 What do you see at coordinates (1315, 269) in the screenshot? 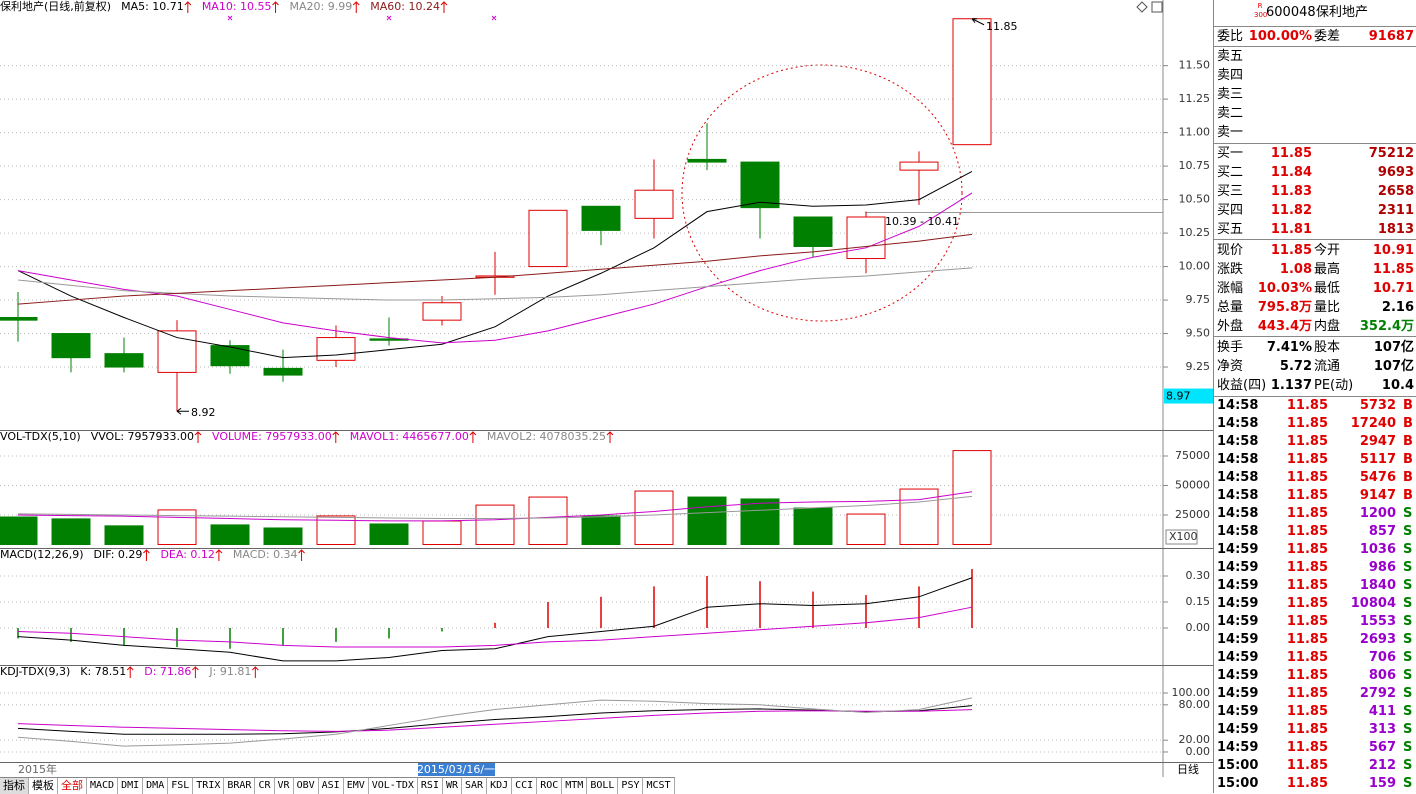
I see `panel-row: 涨跌 1.08 最高 11.85` at bounding box center [1315, 269].